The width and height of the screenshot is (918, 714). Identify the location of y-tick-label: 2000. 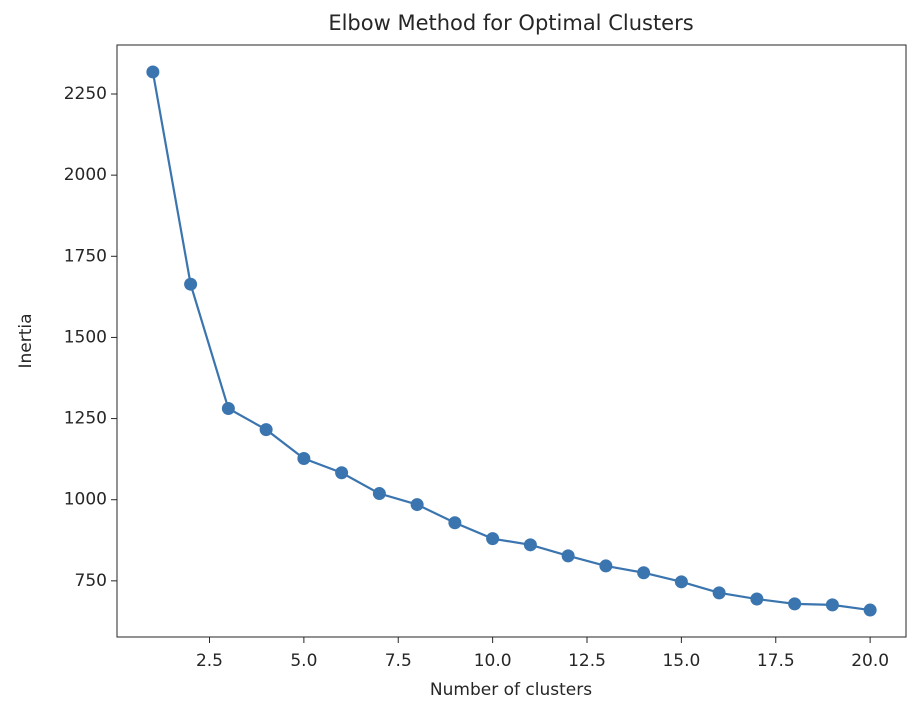
(85, 175).